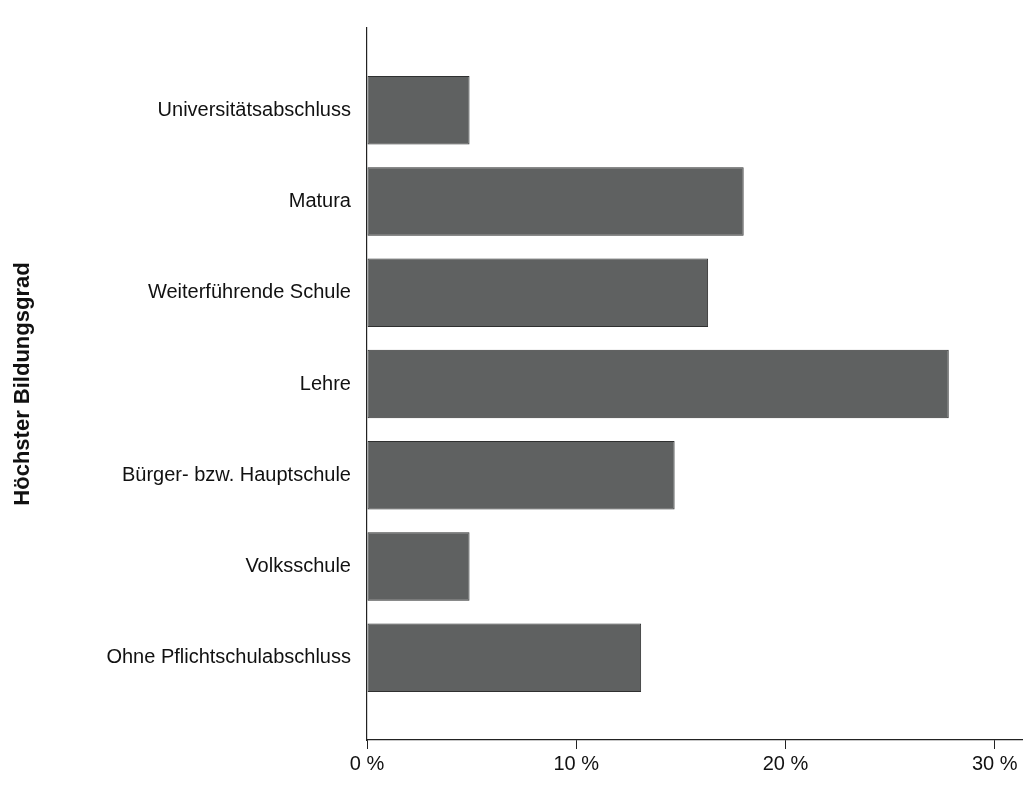 The image size is (1024, 791). Describe the element at coordinates (298, 565) in the screenshot. I see `y-tick-label: Volksschule` at that location.